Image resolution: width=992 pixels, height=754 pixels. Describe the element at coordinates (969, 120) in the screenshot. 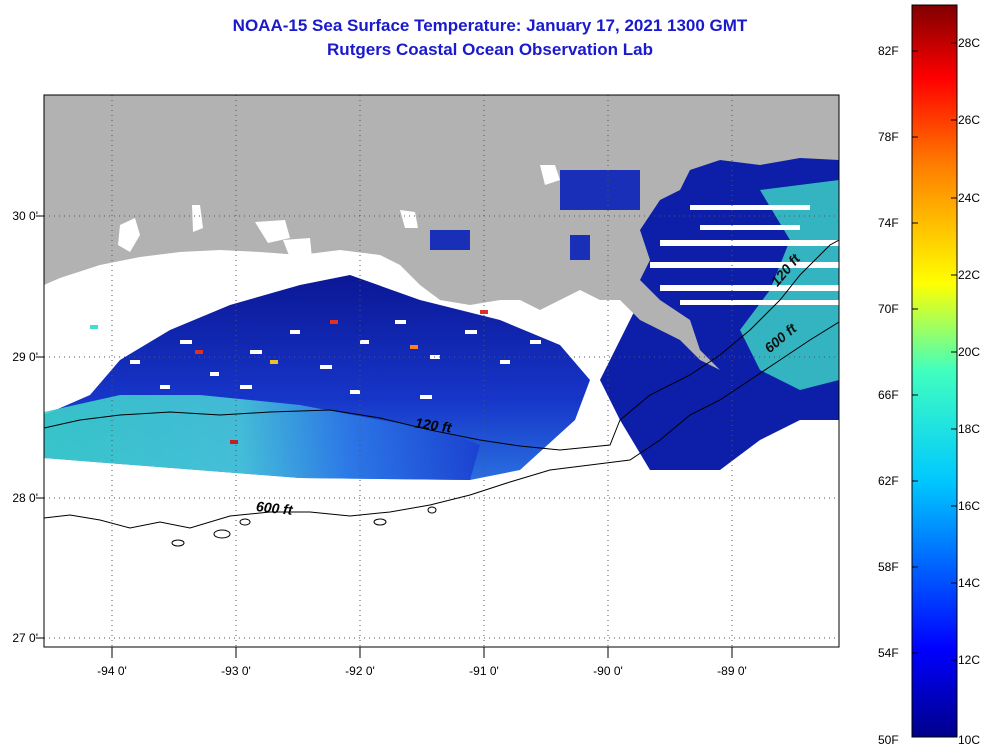

I see `colorbar-c-26: 26C` at that location.